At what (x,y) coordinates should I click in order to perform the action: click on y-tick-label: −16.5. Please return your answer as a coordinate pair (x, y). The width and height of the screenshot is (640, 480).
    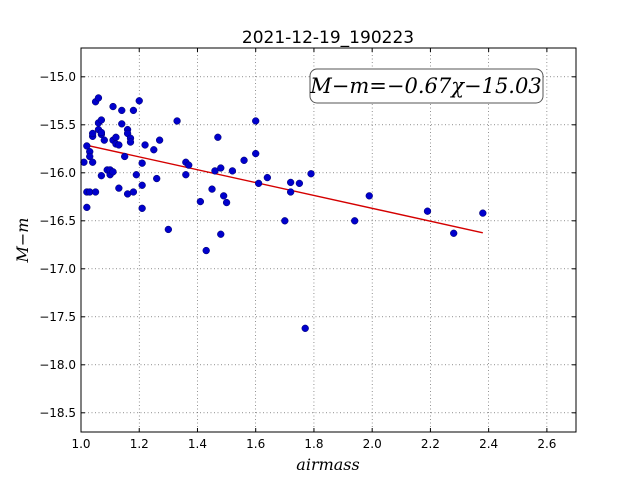
    Looking at the image, I should click on (57, 221).